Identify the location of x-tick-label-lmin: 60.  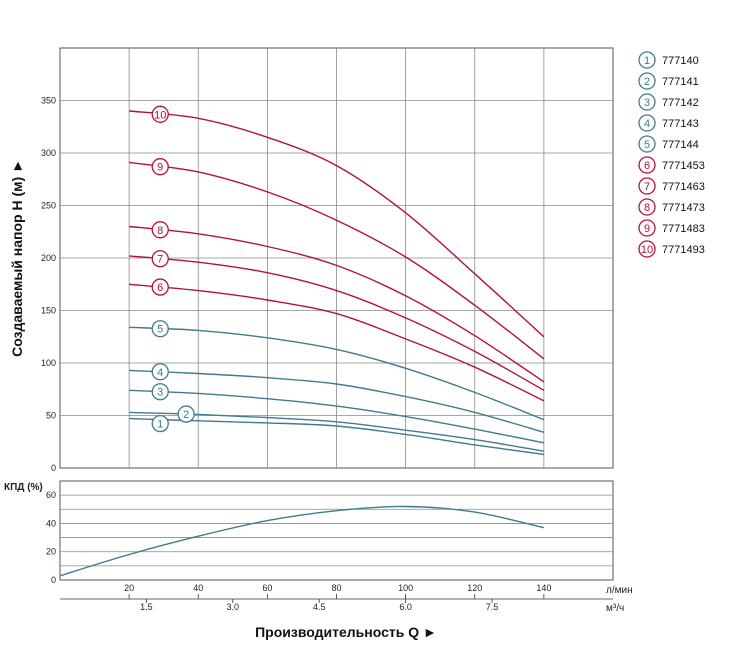
(267, 588).